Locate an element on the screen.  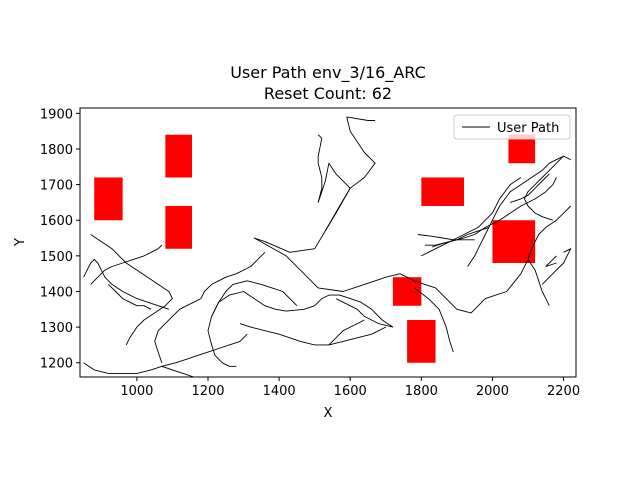
y-tick-label-1500: 1500 is located at coordinates (56, 257).